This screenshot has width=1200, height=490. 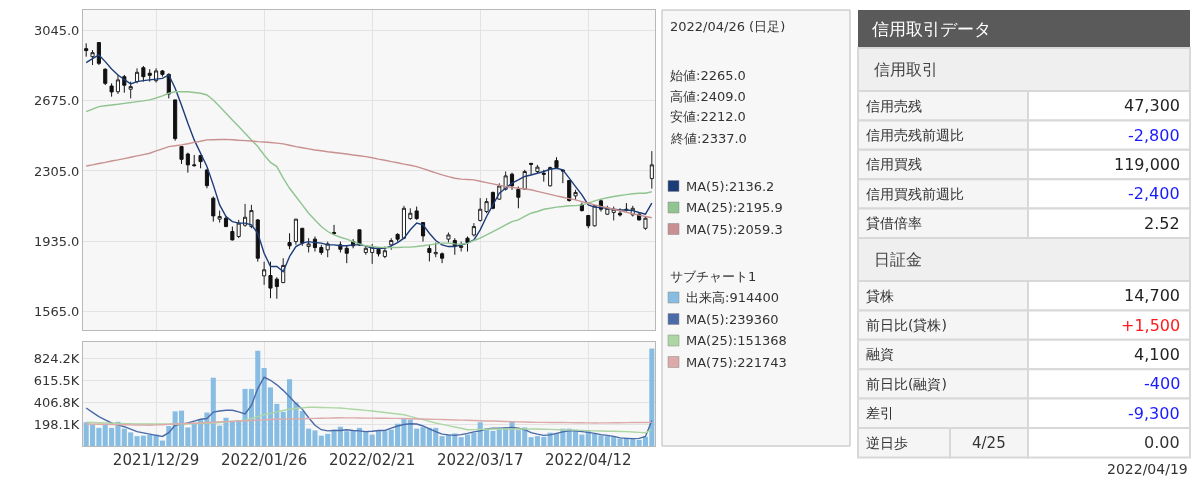 I want to click on text: 4,100, so click(x=1157, y=354).